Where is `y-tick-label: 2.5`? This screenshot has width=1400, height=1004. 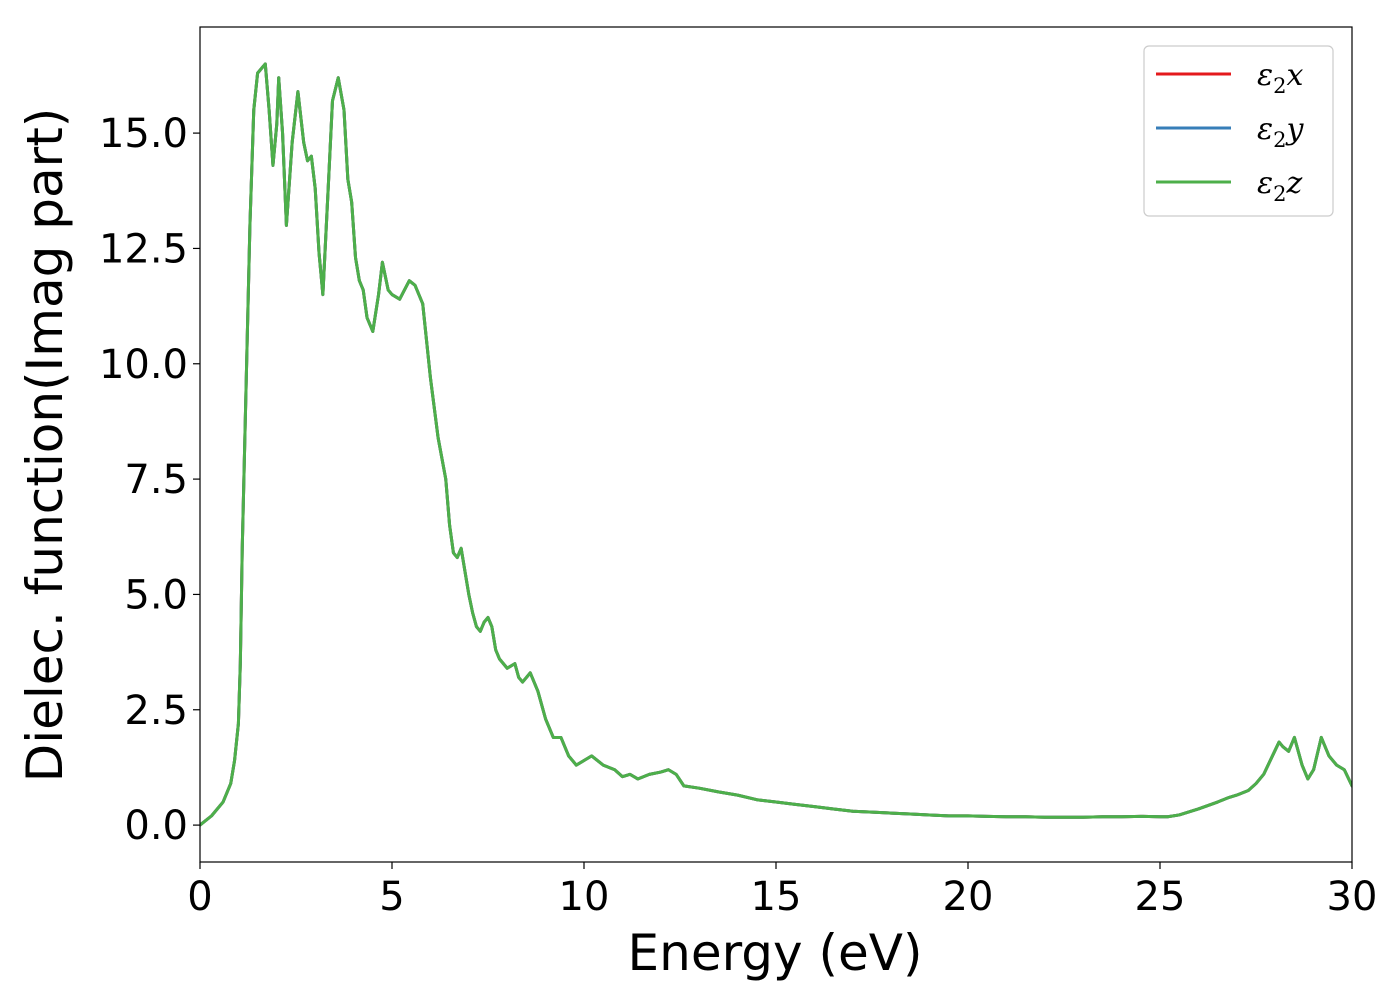 y-tick-label: 2.5 is located at coordinates (156, 711).